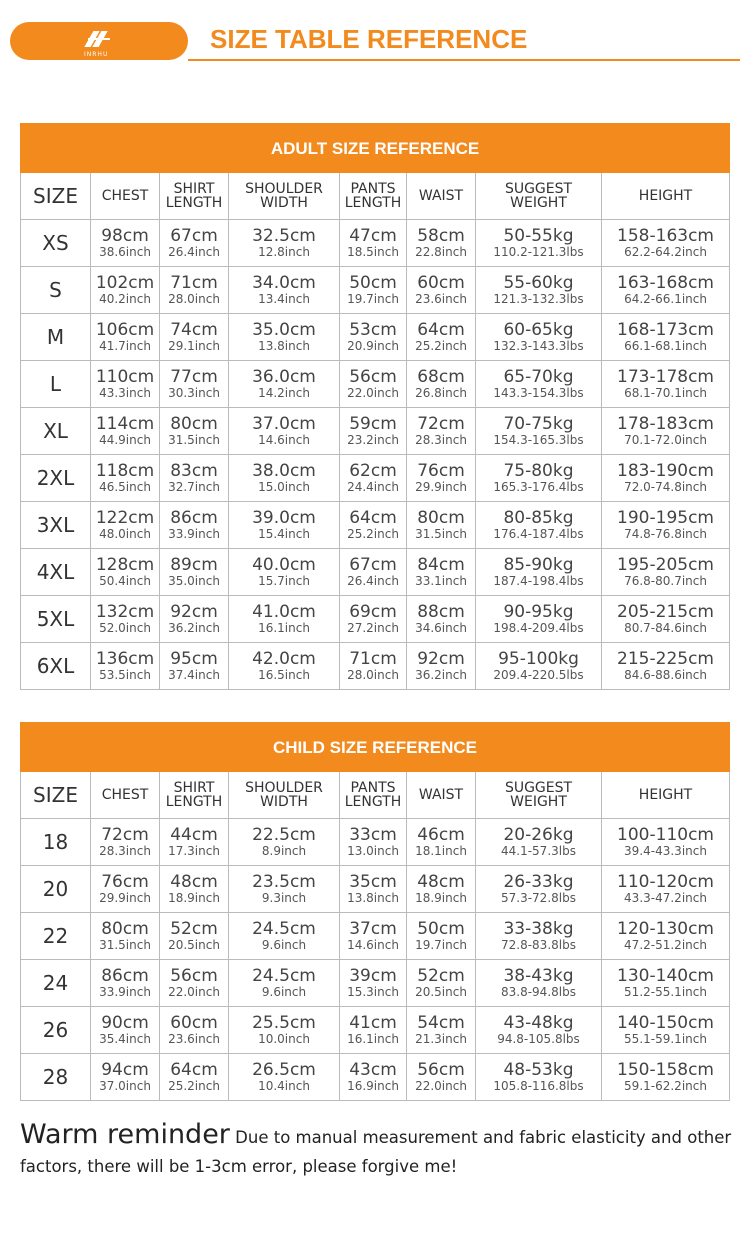  I want to click on metric-value: 120-130cm, so click(665, 929).